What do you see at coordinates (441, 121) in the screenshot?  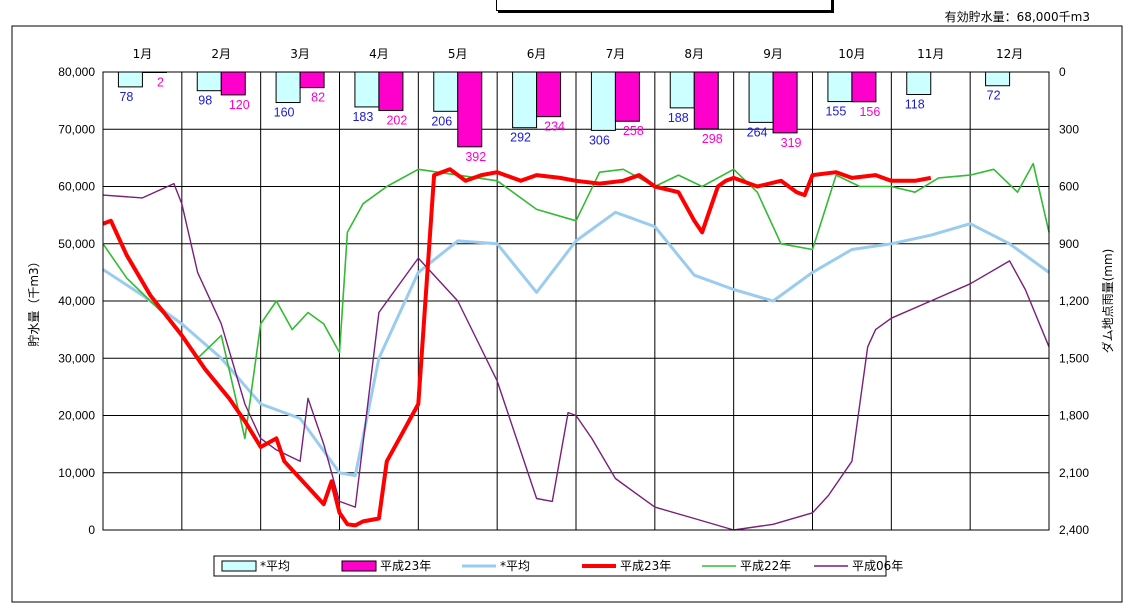 I see `avg-rain-label: 206` at bounding box center [441, 121].